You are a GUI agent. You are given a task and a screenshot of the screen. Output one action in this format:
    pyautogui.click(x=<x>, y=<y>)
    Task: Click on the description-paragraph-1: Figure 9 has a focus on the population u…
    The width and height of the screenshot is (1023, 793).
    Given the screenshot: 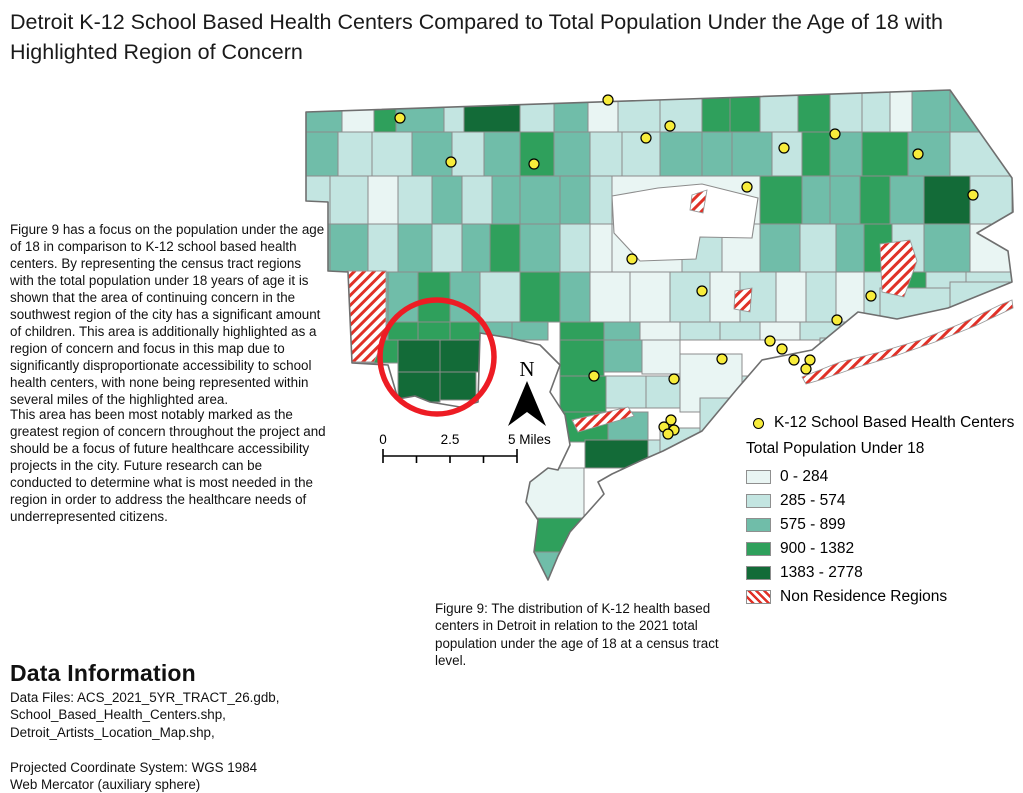 What is the action you would take?
    pyautogui.click(x=167, y=315)
    